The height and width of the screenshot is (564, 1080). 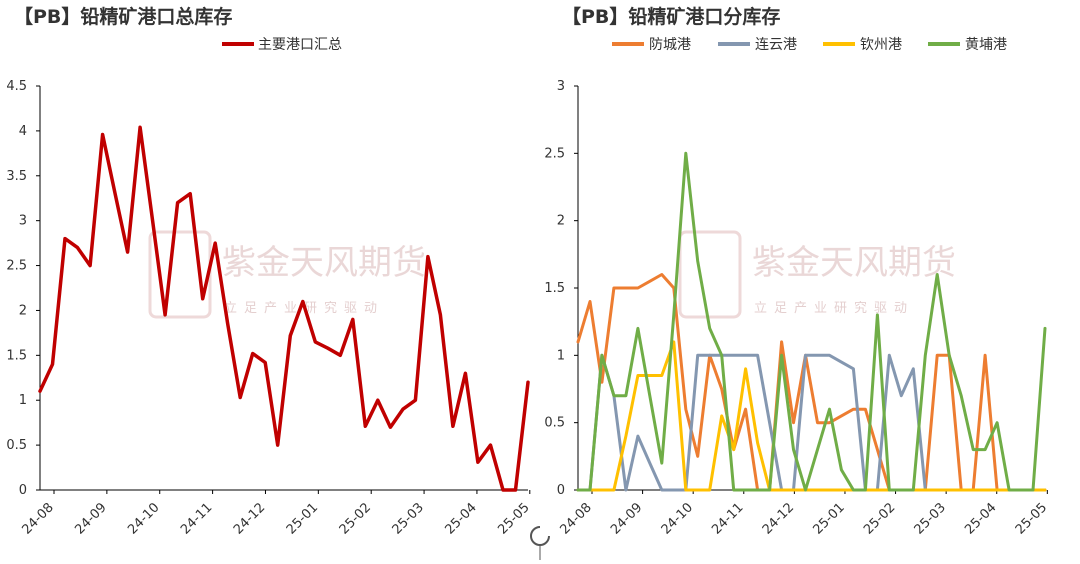 I want to click on watermark-brand-left: 紫金天风期货, so click(x=324, y=263).